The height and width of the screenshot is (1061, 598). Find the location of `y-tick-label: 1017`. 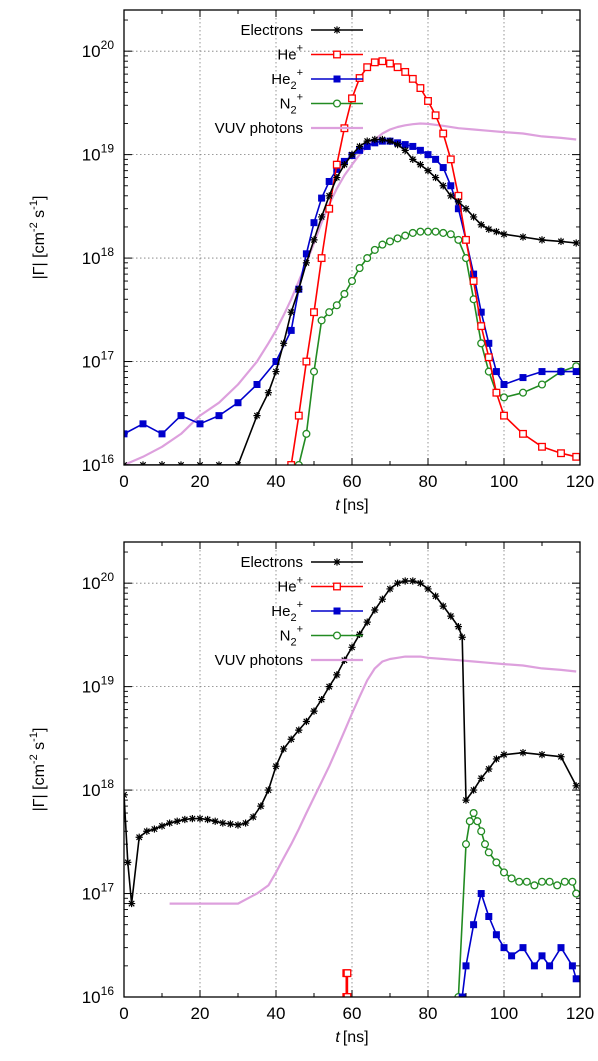

y-tick-label: 1017 is located at coordinates (98, 892).